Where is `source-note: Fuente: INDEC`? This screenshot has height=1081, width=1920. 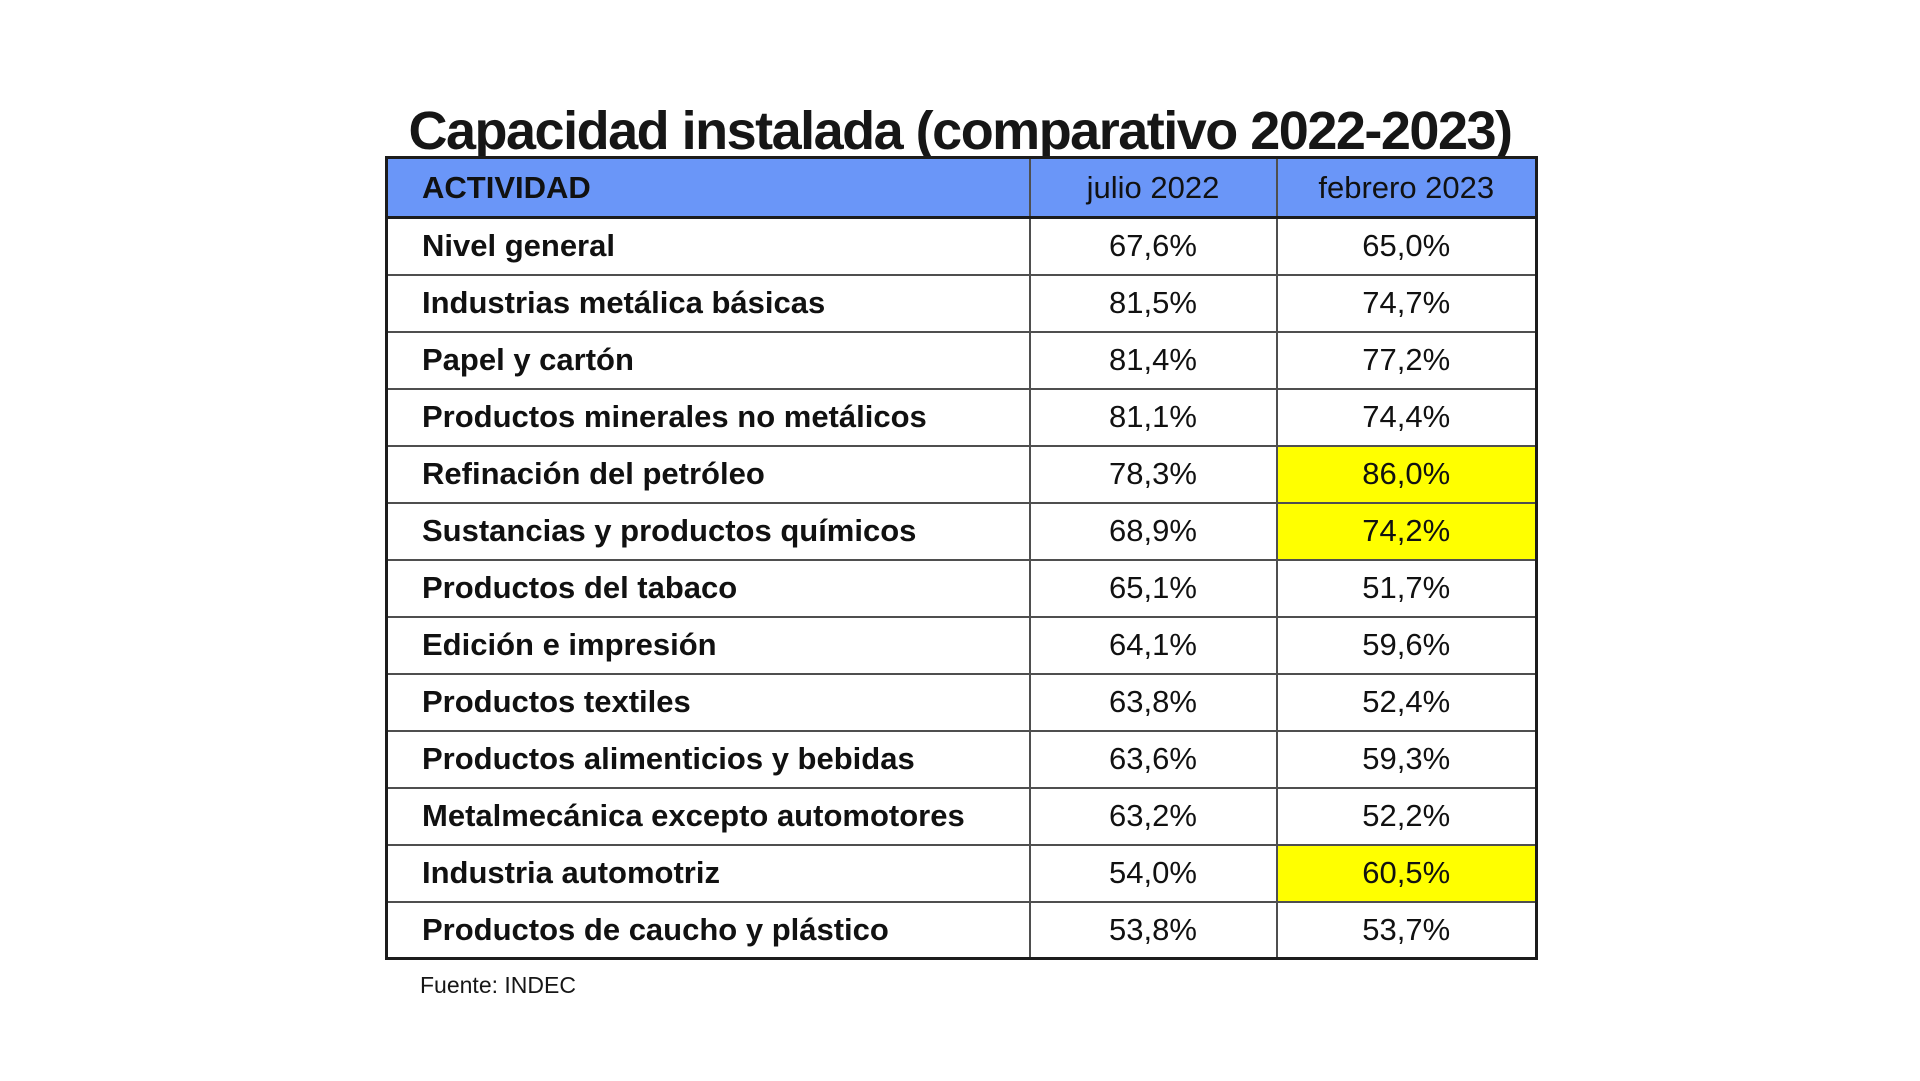
source-note: Fuente: INDEC is located at coordinates (498, 985).